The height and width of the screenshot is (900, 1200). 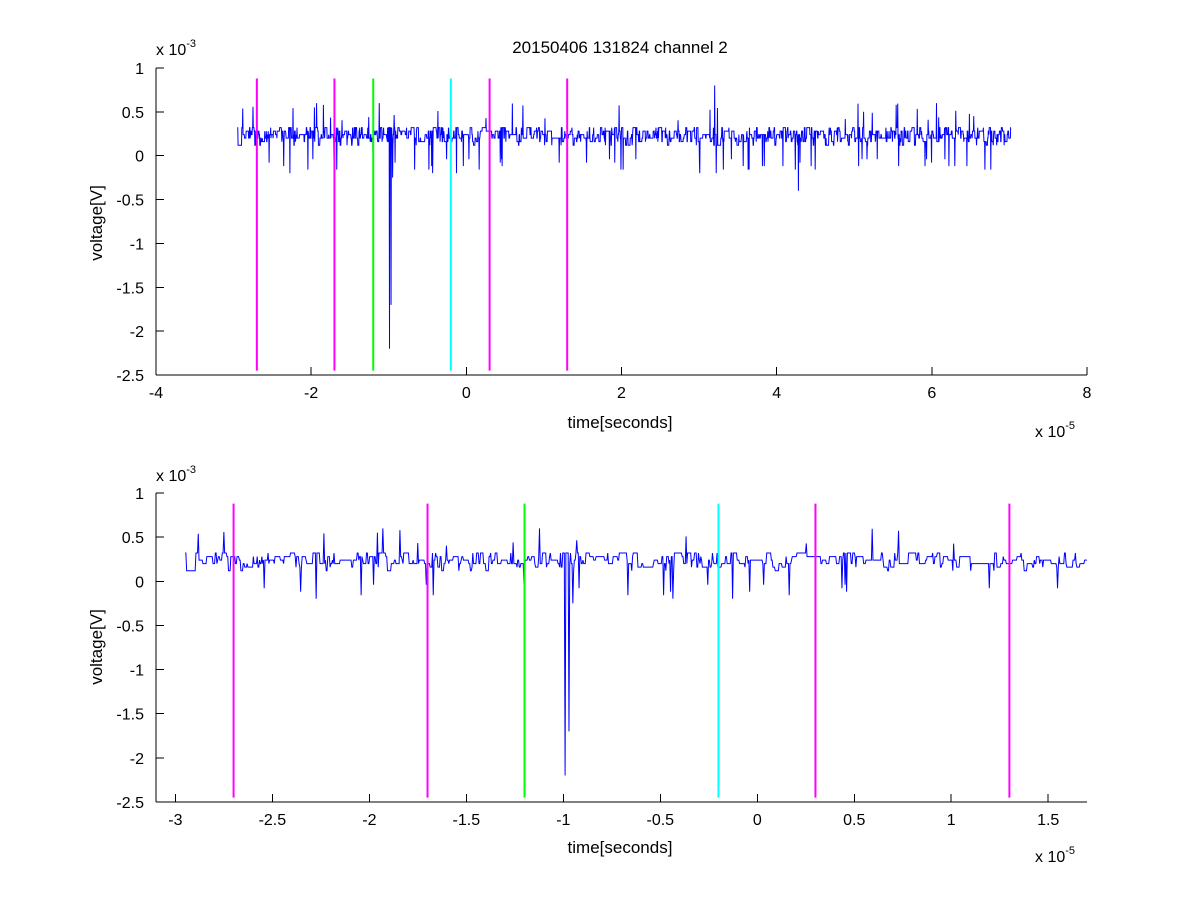 I want to click on bottom-y-tick-label: 1, so click(x=139, y=494).